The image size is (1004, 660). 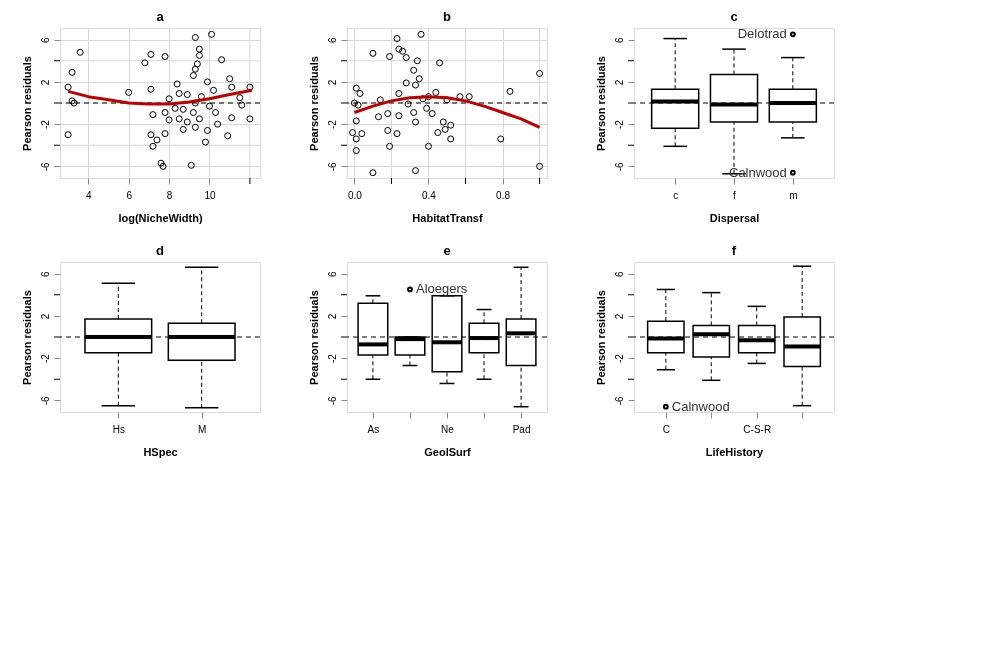 I want to click on x-tick-label: c, so click(x=676, y=195).